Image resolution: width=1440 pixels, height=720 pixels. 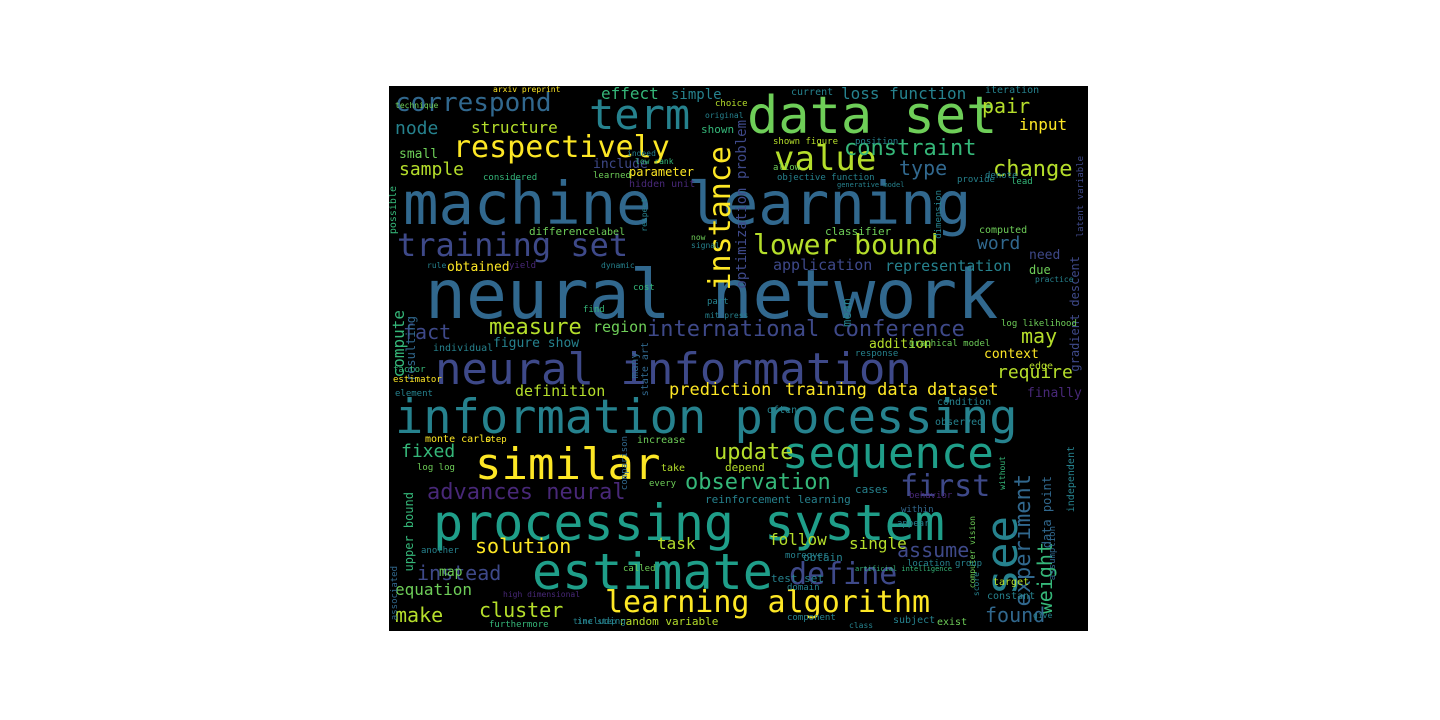 I want to click on word-map: map, so click(x=451, y=572).